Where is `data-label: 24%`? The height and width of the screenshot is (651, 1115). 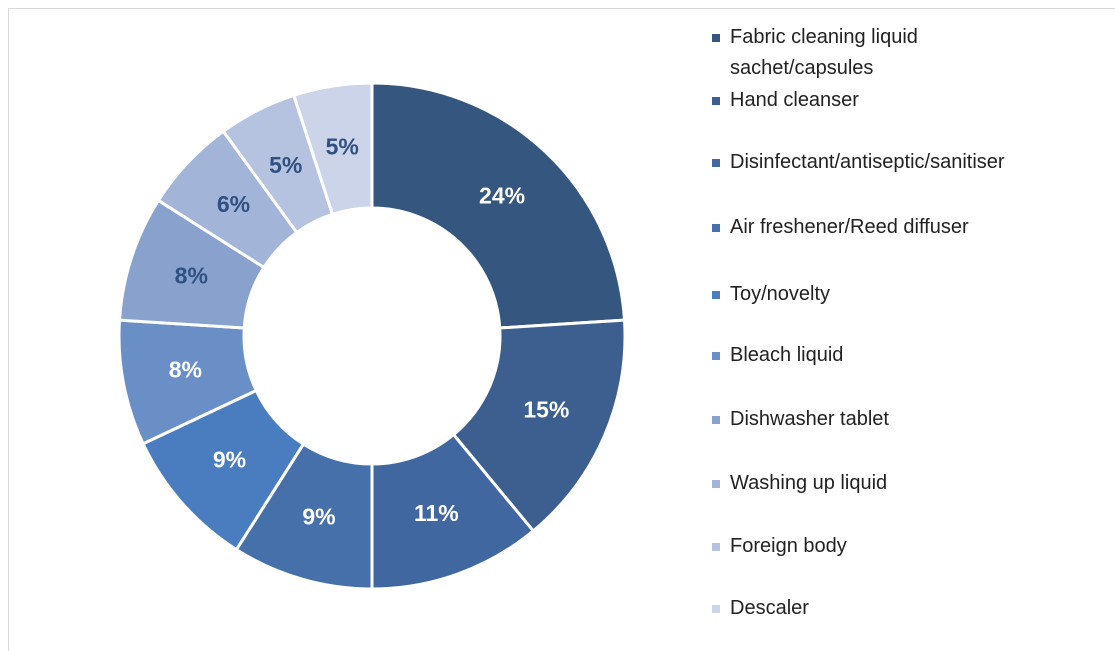 data-label: 24% is located at coordinates (502, 196).